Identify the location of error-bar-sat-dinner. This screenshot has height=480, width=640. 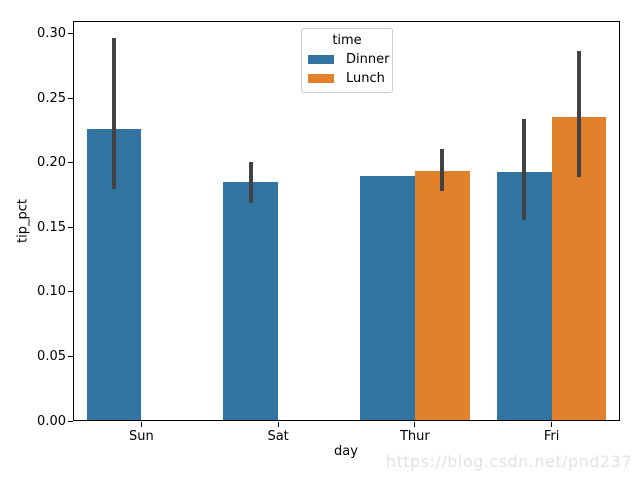
(250, 182).